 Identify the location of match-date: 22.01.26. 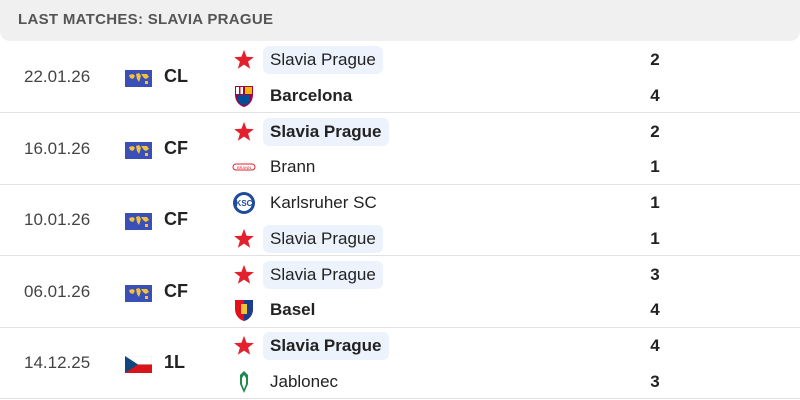
(57, 76).